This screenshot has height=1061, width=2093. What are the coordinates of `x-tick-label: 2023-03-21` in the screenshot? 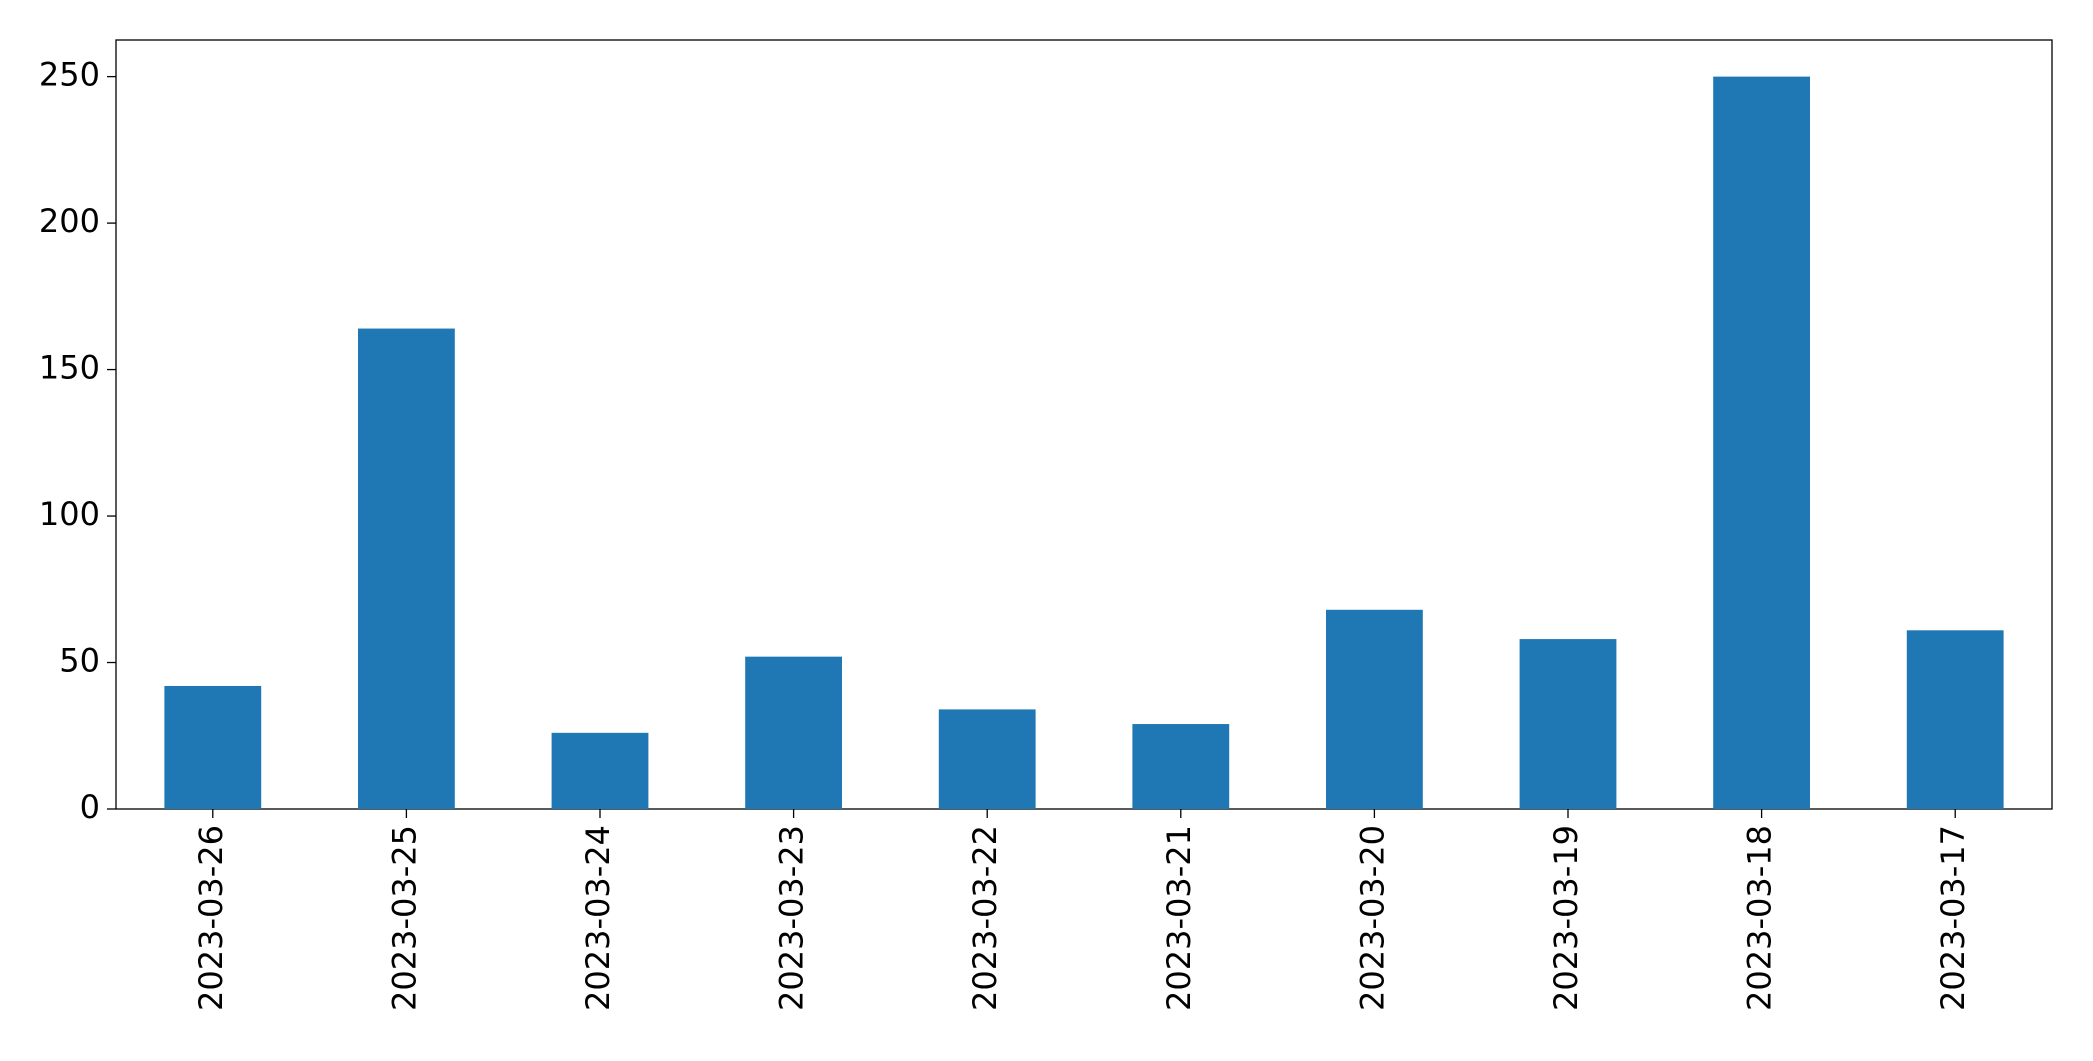 It's located at (1179, 918).